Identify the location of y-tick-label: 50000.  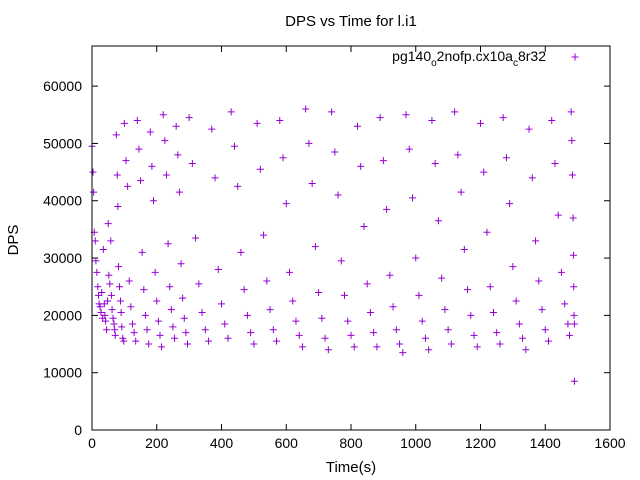
(62, 143).